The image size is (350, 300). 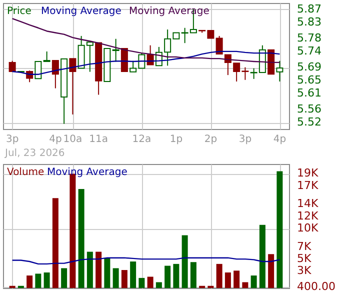 What do you see at coordinates (309, 9) in the screenshot?
I see `y-tick-label: 5.87` at bounding box center [309, 9].